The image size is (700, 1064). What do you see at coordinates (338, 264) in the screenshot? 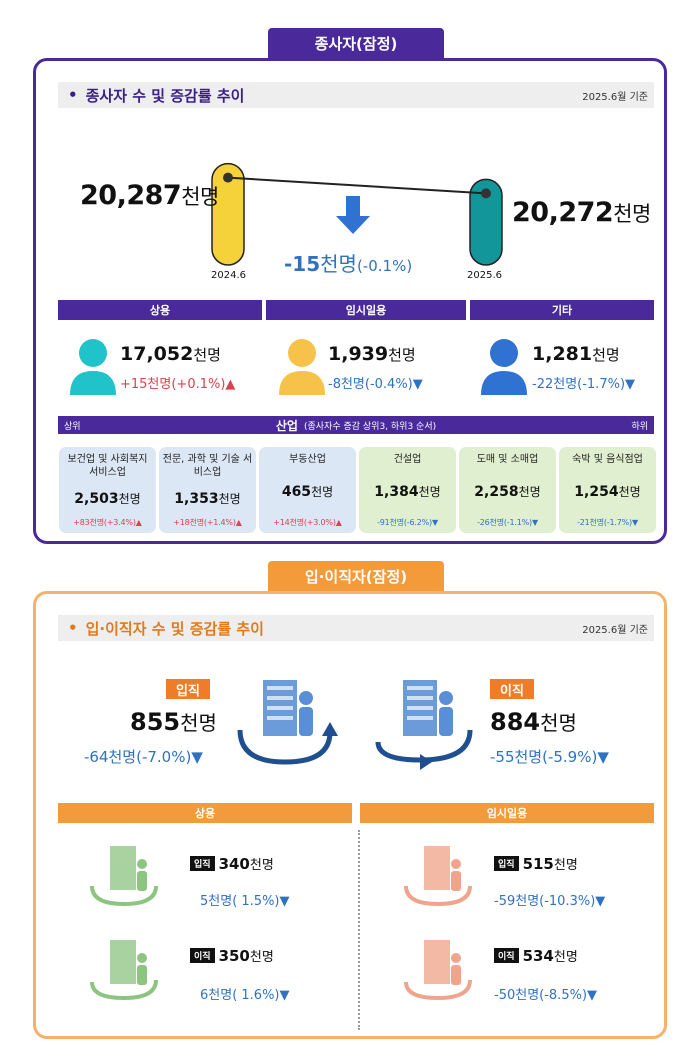
I see `total-change-unit: 천명` at bounding box center [338, 264].